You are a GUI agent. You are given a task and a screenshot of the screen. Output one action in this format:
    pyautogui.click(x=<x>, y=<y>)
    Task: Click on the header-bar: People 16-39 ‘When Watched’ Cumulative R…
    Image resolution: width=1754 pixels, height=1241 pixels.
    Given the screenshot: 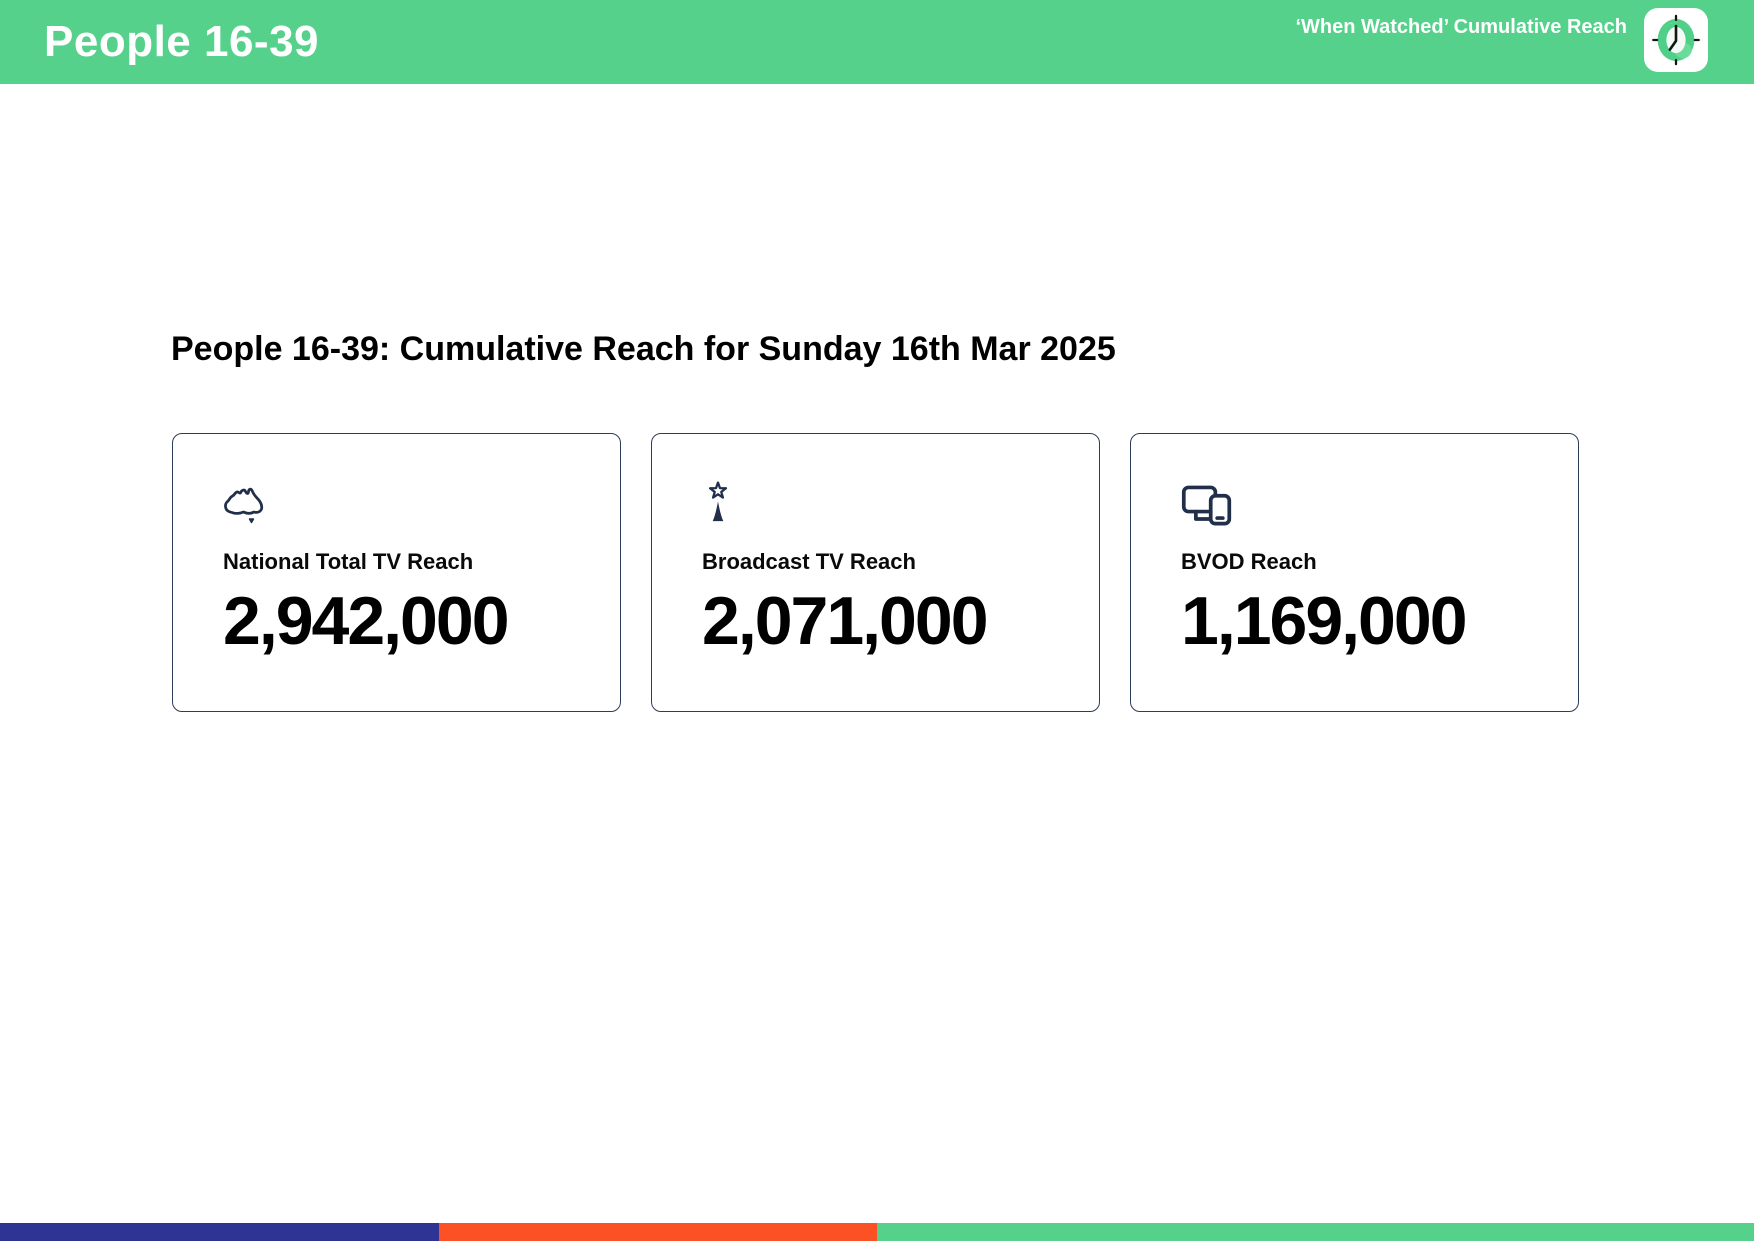 What is the action you would take?
    pyautogui.click(x=877, y=42)
    